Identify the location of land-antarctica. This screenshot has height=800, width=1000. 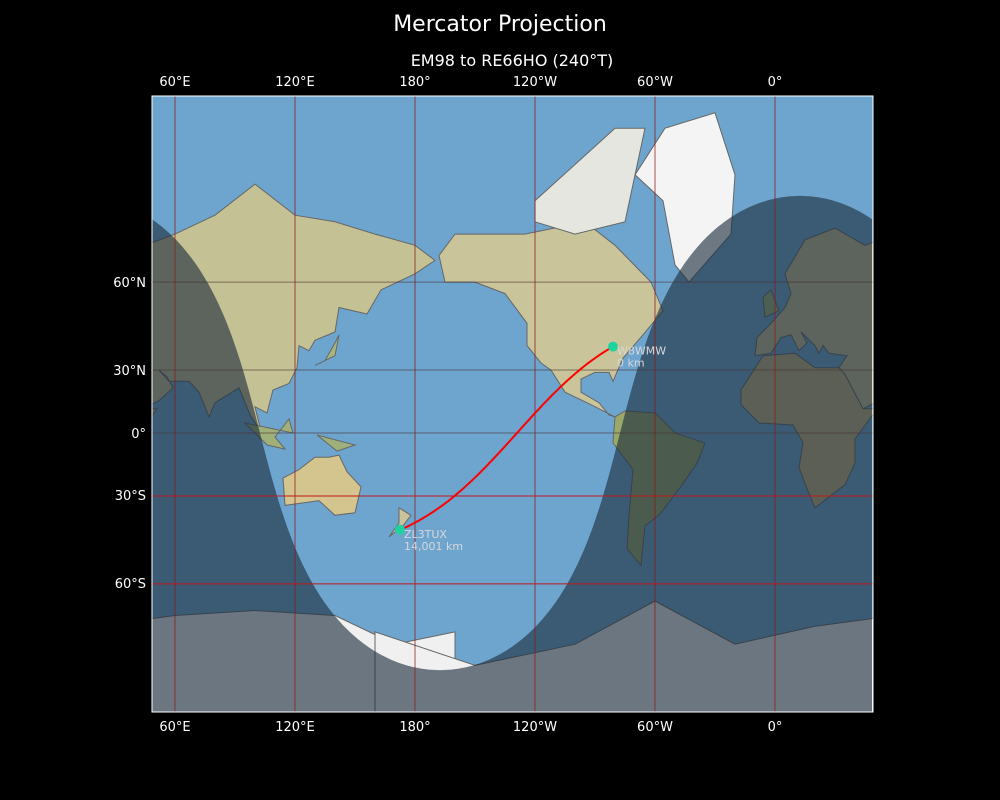
(47, 696).